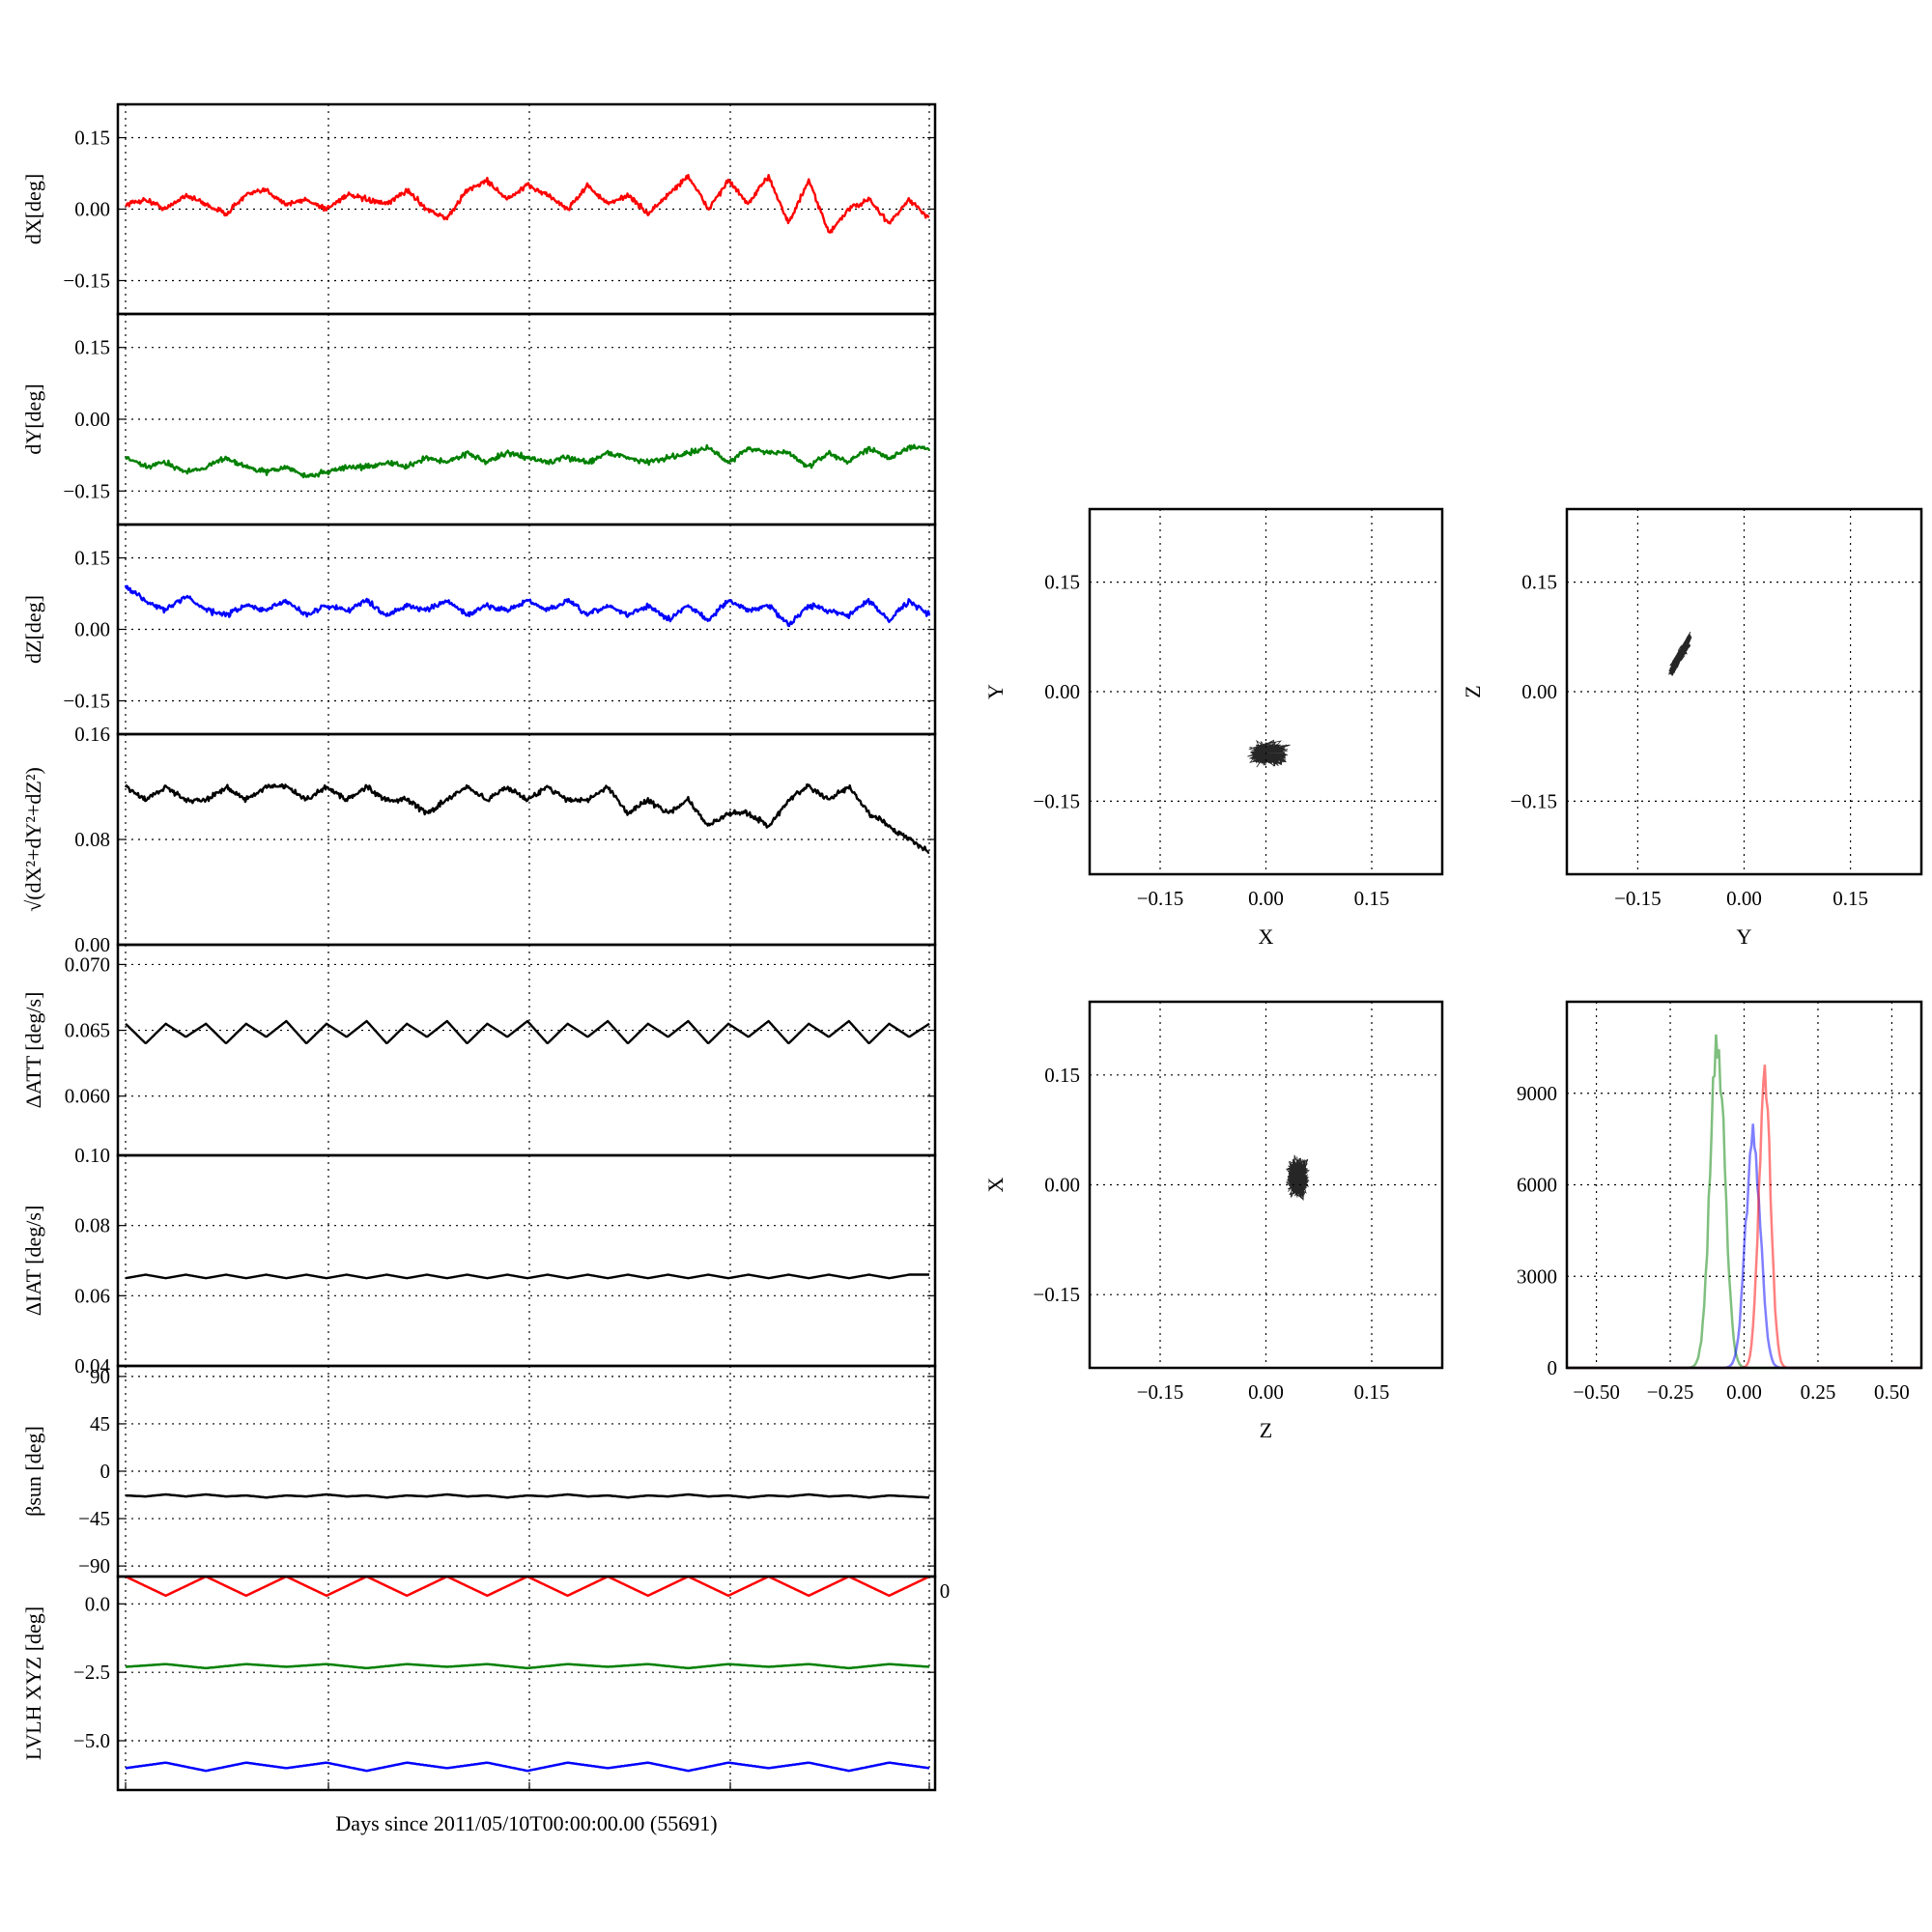 Image resolution: width=1932 pixels, height=1932 pixels. What do you see at coordinates (1372, 1392) in the screenshot?
I see `scatter-10-xtick-label: 0.15` at bounding box center [1372, 1392].